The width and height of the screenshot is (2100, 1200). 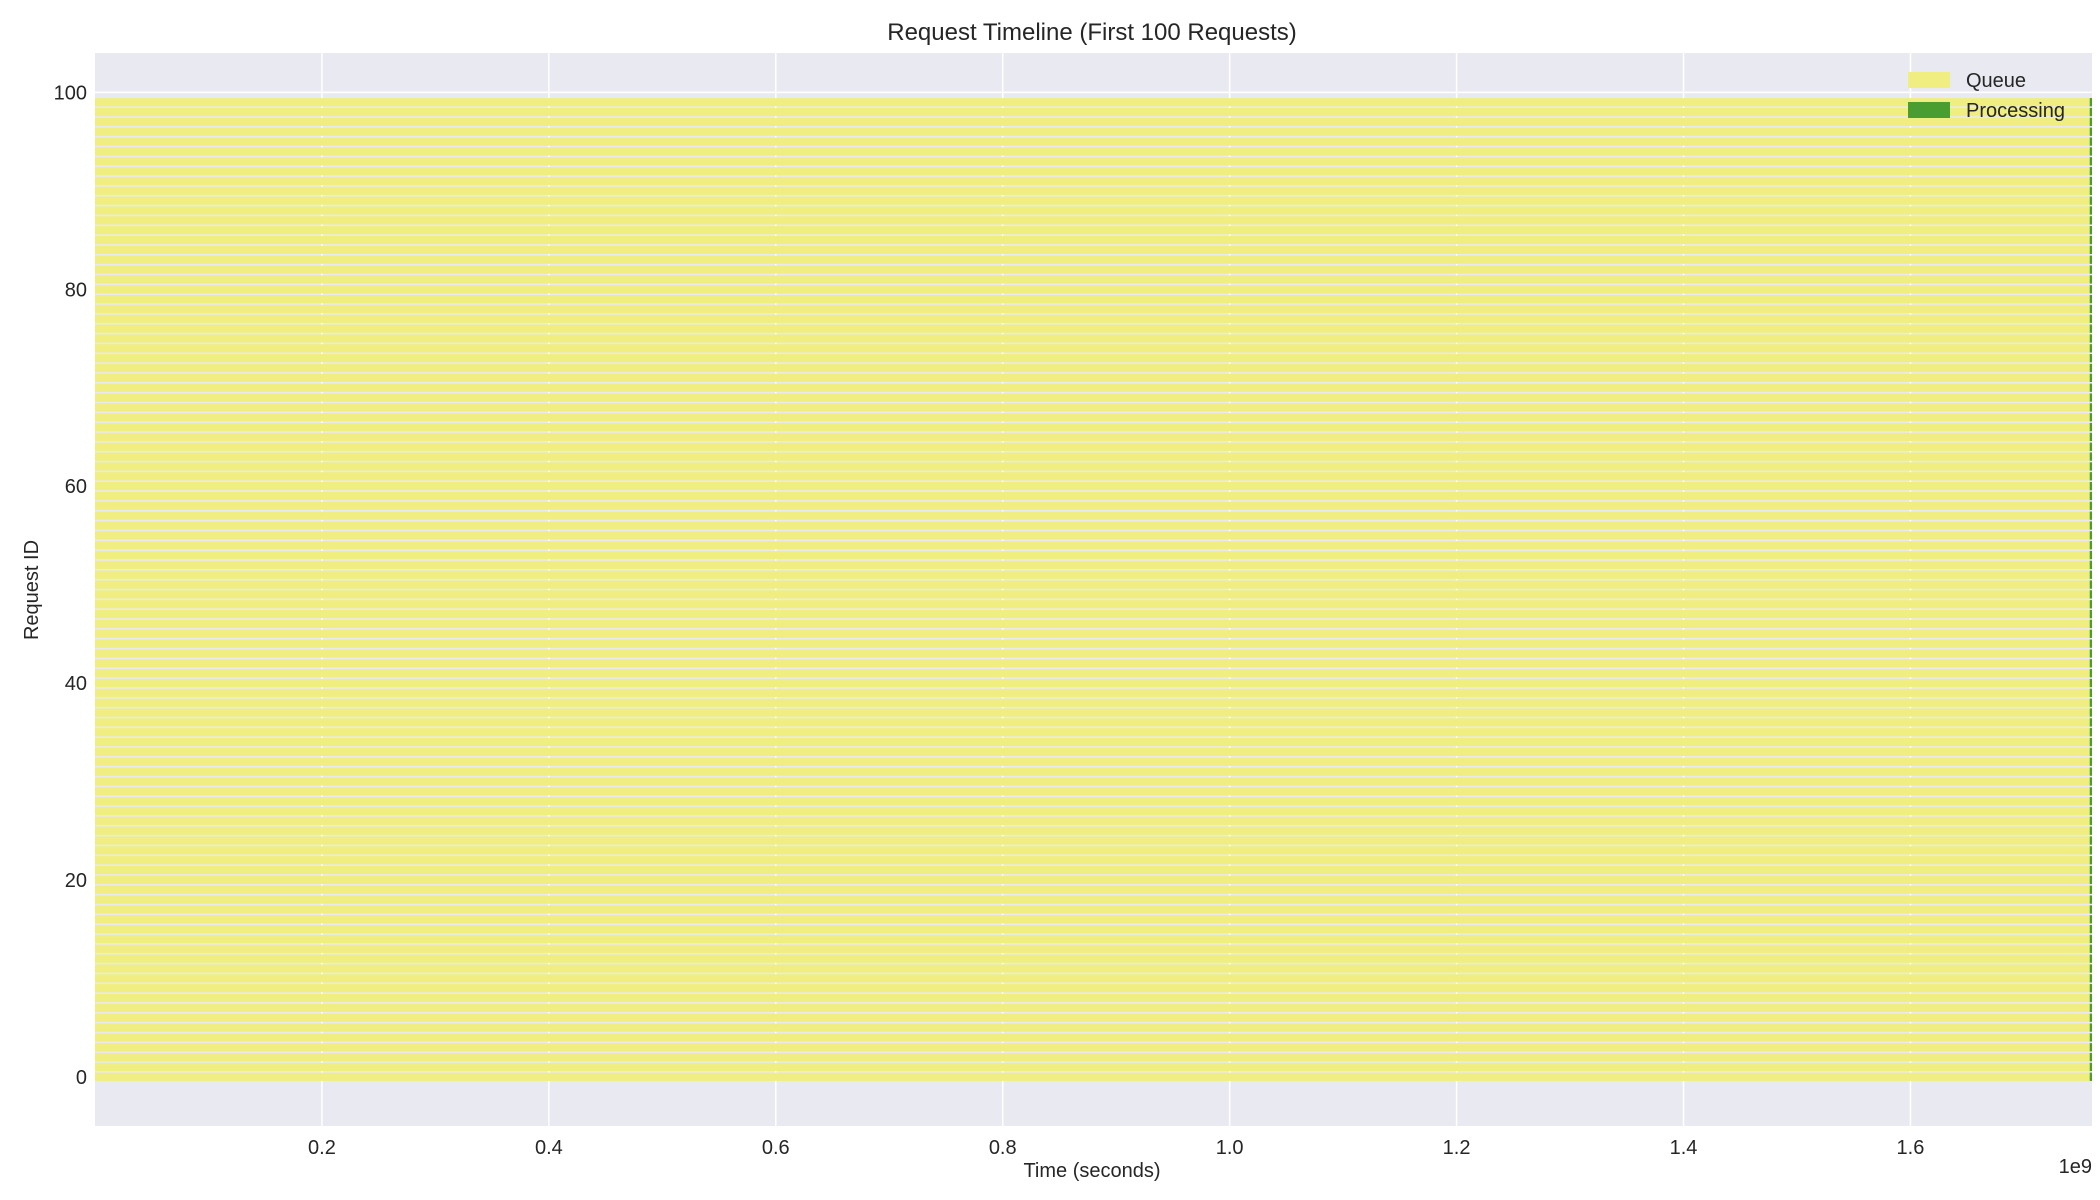 What do you see at coordinates (70, 93) in the screenshot?
I see `y-tick-label: 100` at bounding box center [70, 93].